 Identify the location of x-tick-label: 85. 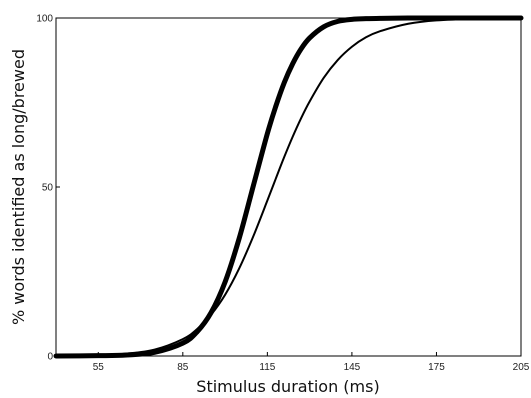
(183, 367).